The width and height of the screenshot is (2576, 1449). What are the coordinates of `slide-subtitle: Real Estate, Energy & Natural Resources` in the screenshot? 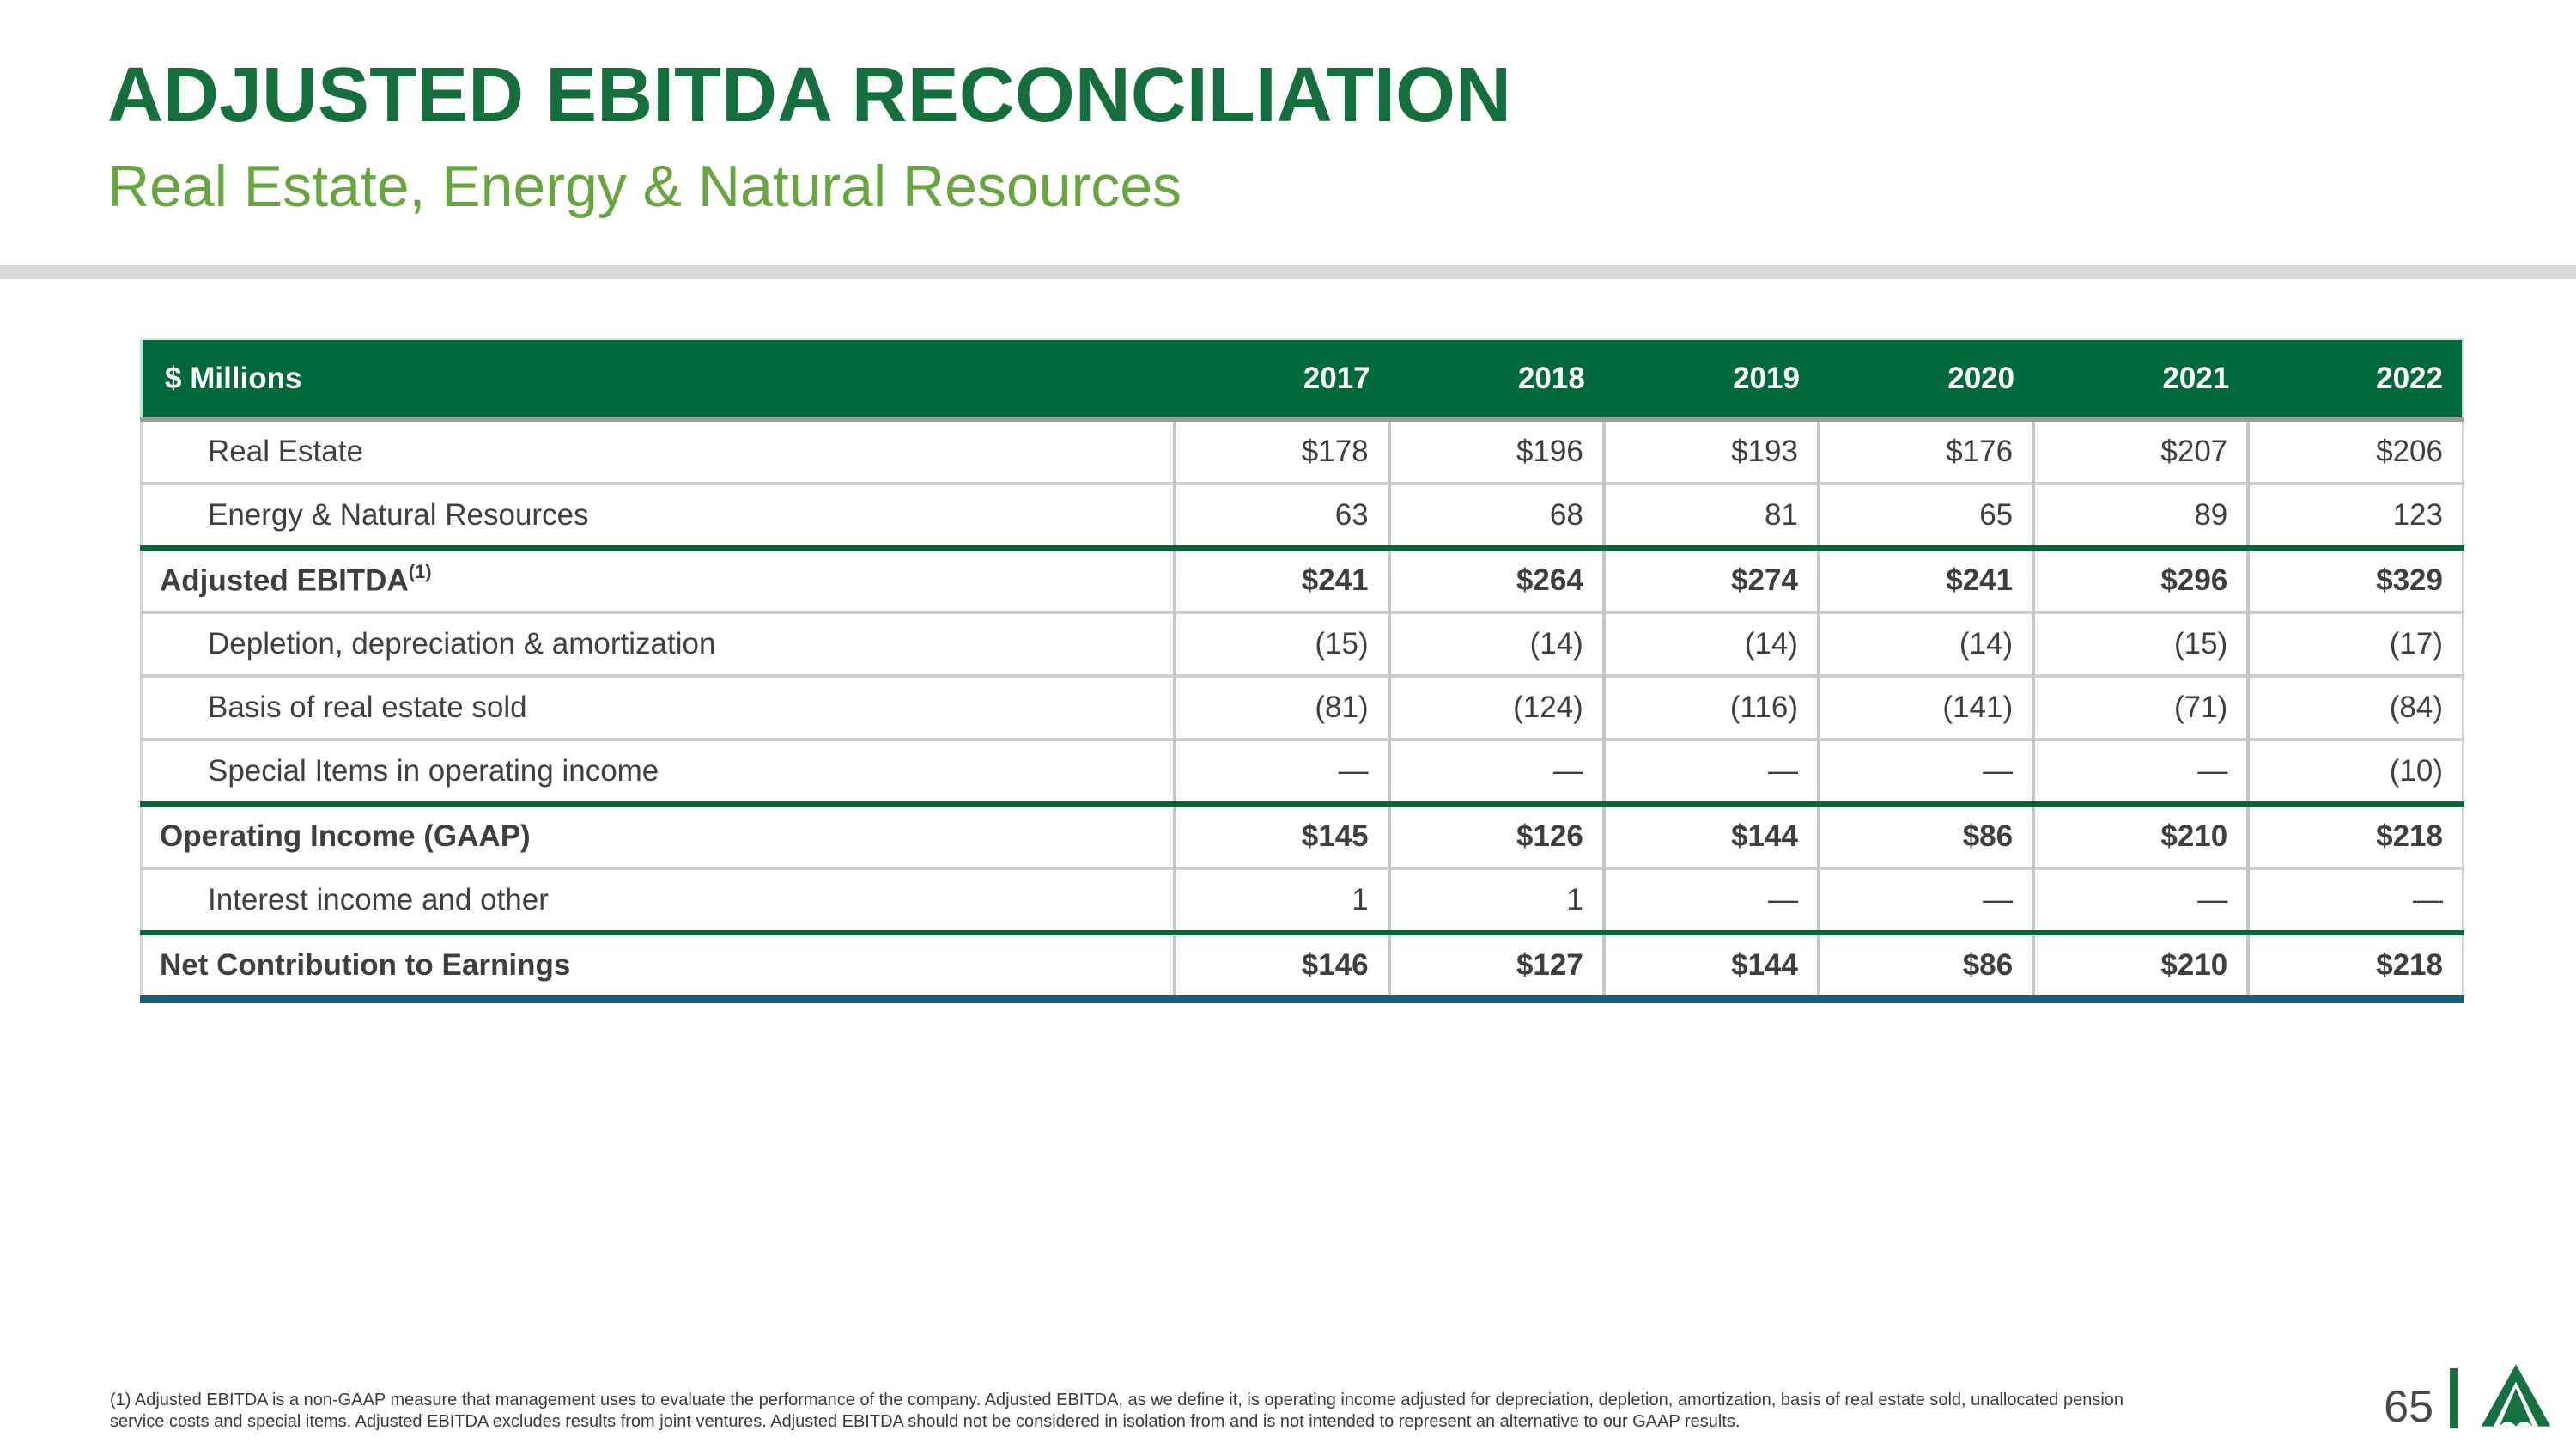 It's located at (644, 186).